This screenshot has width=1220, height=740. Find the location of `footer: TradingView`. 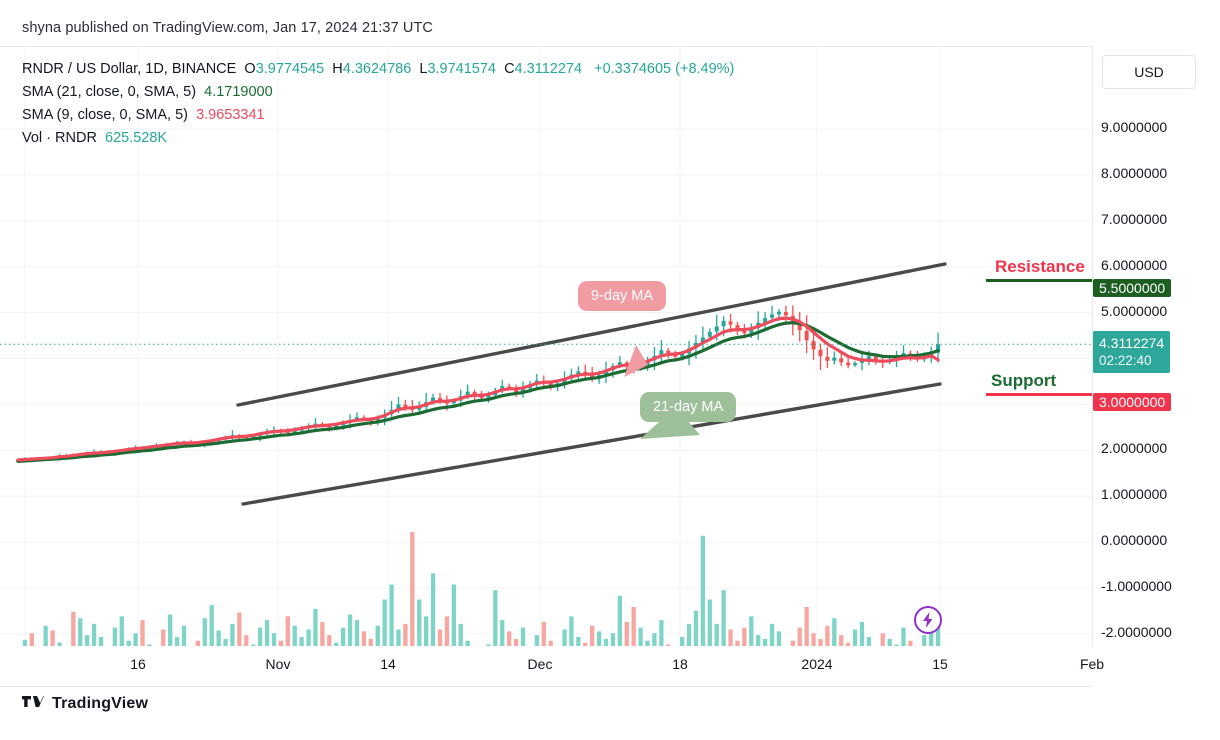

footer: TradingView is located at coordinates (85, 704).